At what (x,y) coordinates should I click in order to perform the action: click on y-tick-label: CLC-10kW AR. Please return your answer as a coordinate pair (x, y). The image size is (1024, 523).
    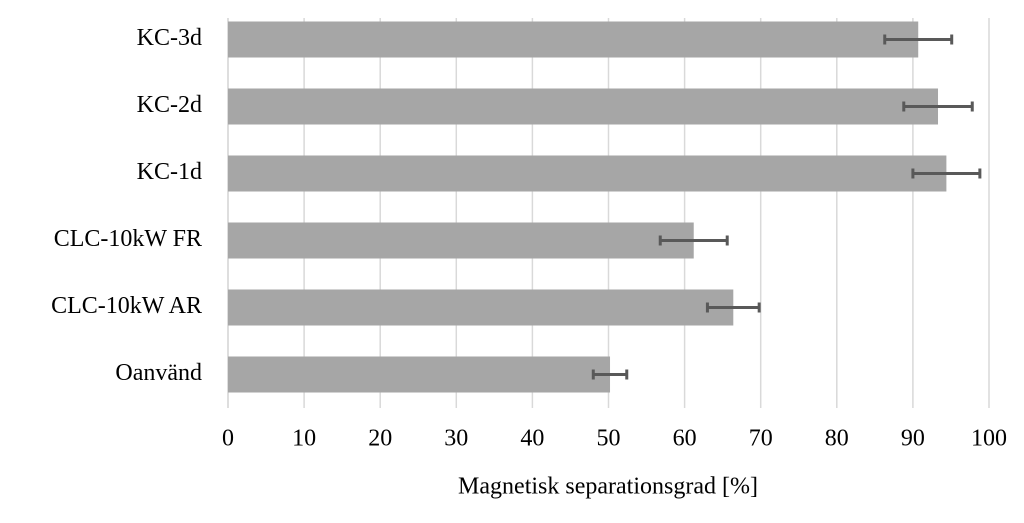
    Looking at the image, I should click on (126, 306).